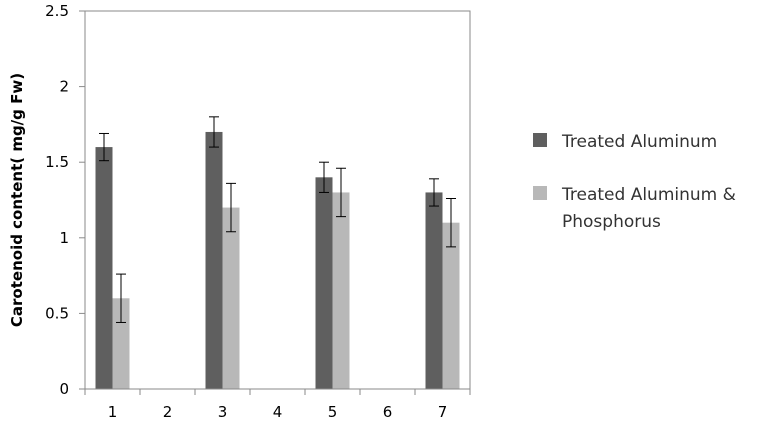 Image resolution: width=766 pixels, height=432 pixels. Describe the element at coordinates (64, 389) in the screenshot. I see `y-tick-label: 0` at that location.